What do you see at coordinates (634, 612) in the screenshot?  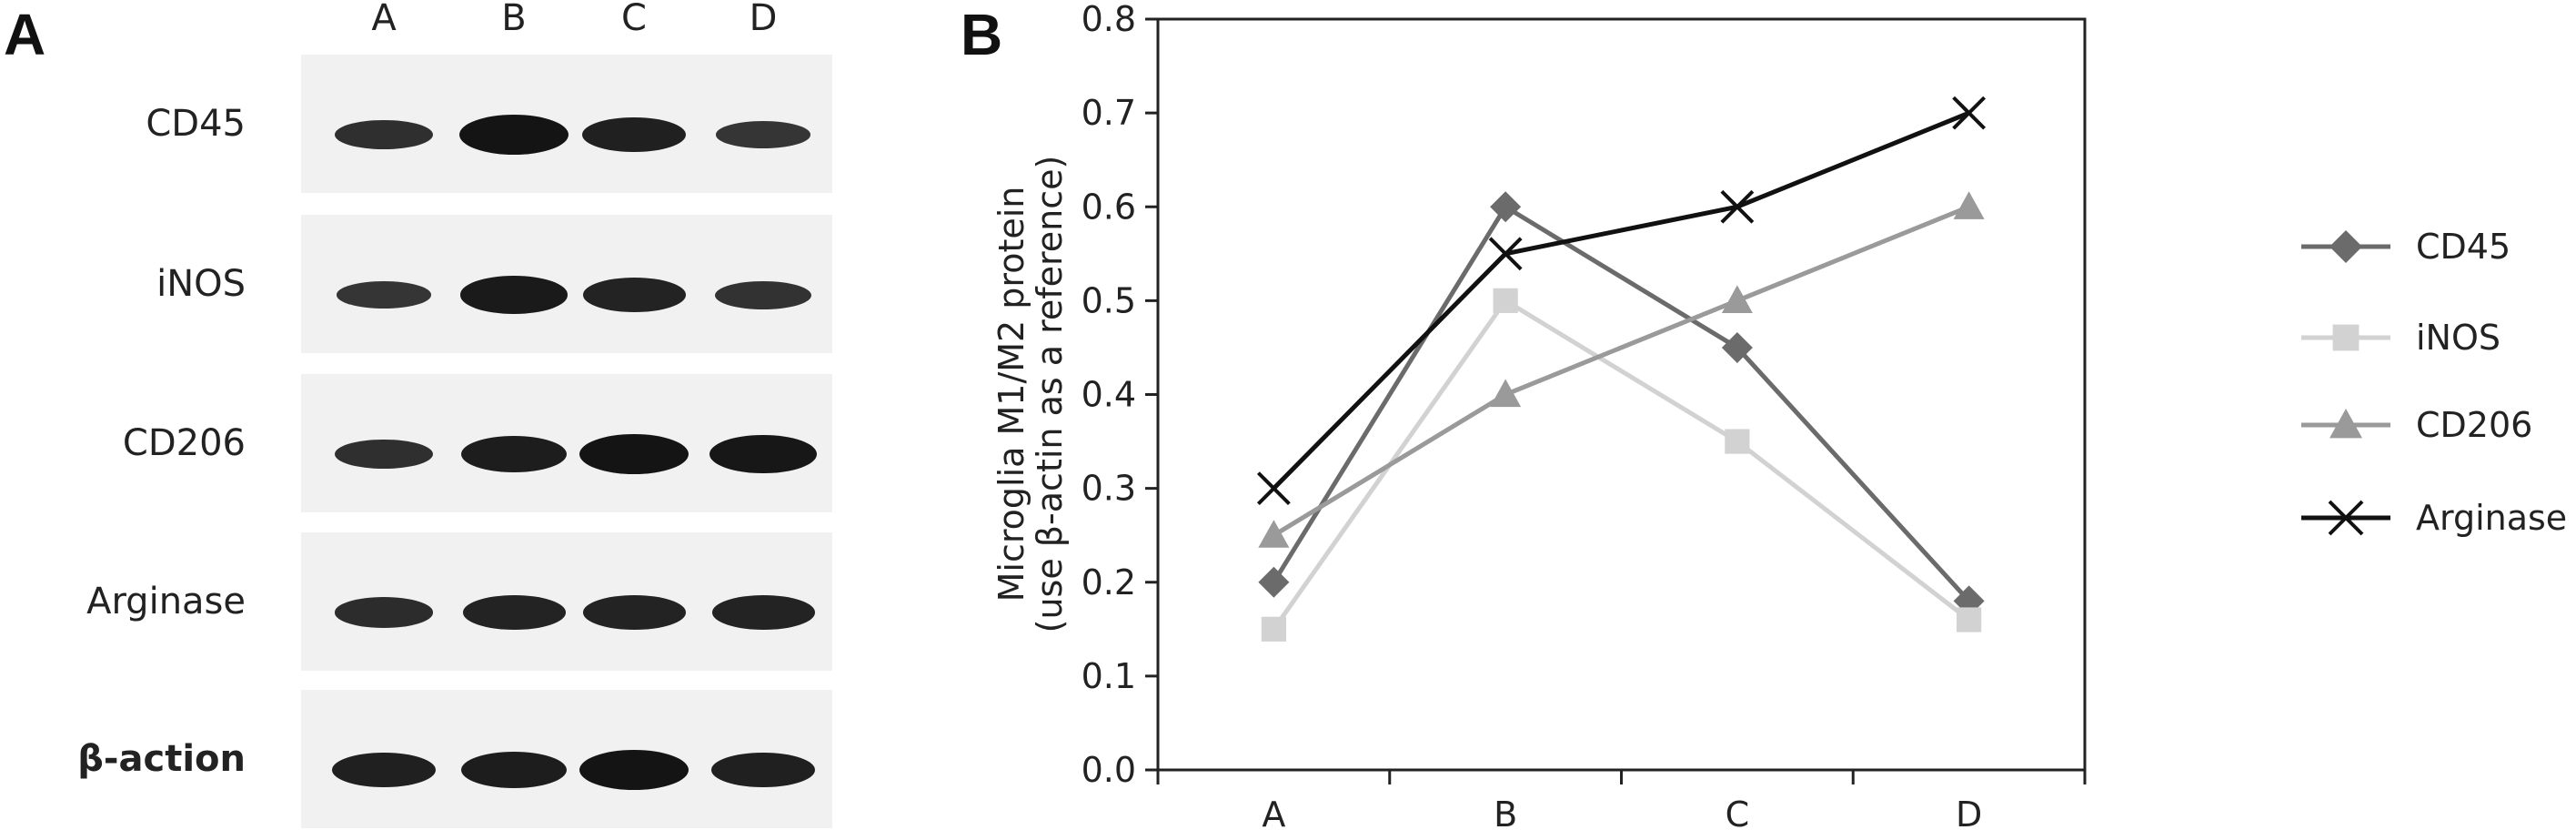 I see `band-arginase-c` at bounding box center [634, 612].